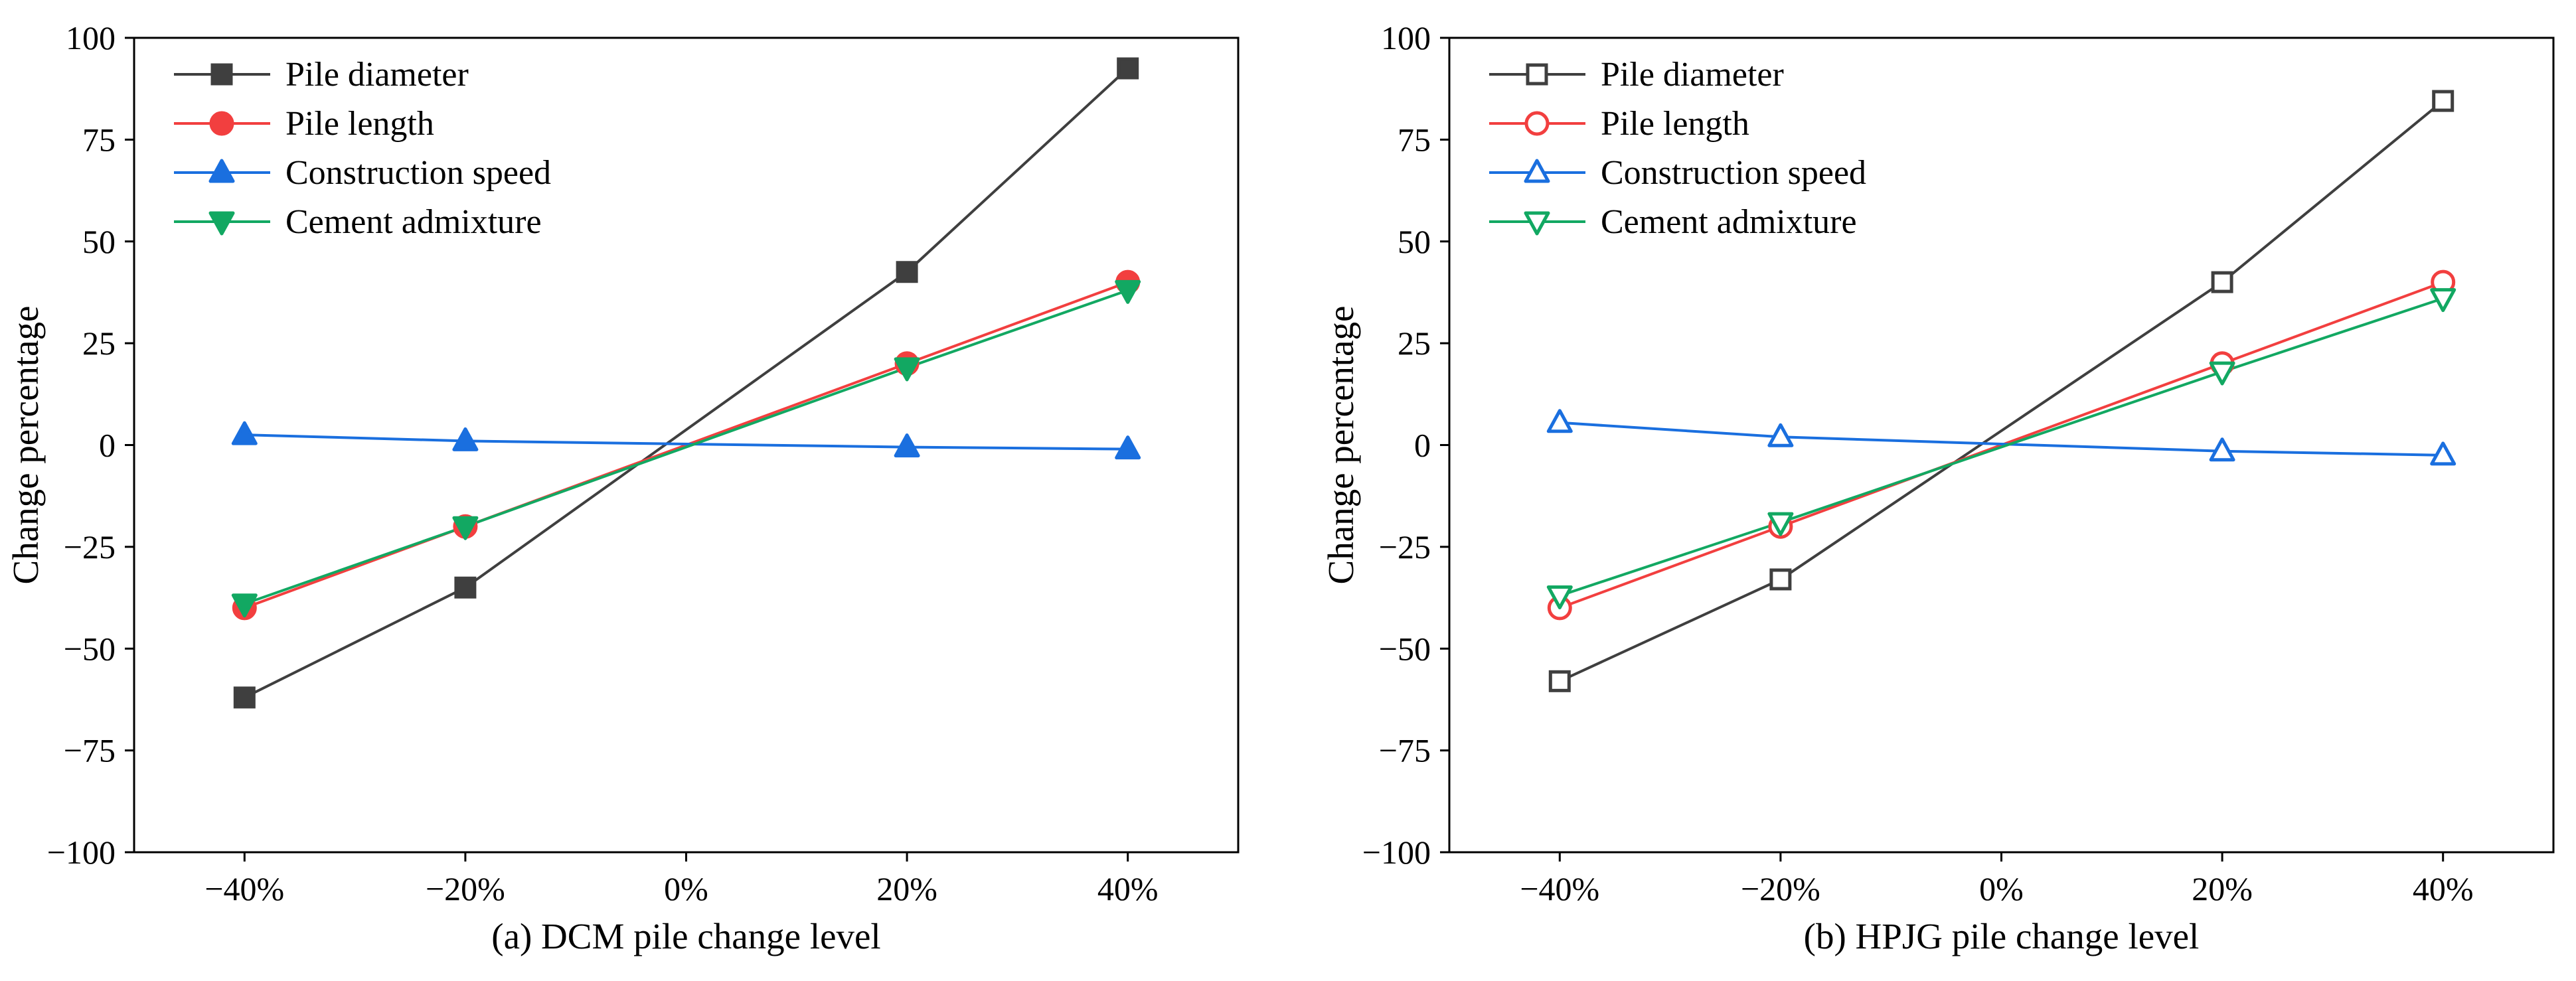 The height and width of the screenshot is (981, 2576). Describe the element at coordinates (685, 936) in the screenshot. I see `x-axis-label: (a) DCM pile change level` at that location.